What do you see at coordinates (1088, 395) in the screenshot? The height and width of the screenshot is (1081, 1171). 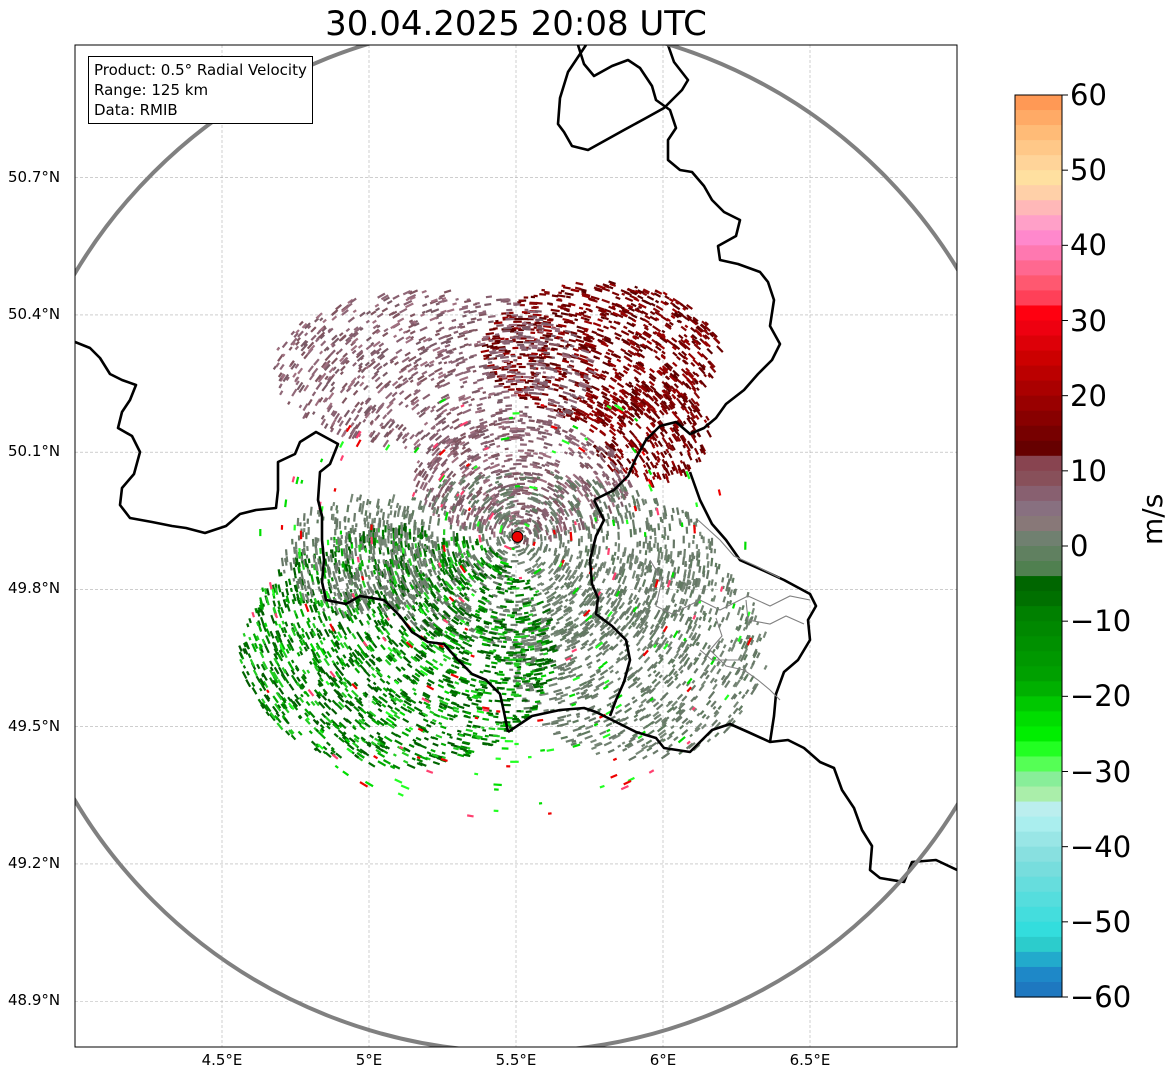 I see `colorbar-tick-label: 20` at bounding box center [1088, 395].